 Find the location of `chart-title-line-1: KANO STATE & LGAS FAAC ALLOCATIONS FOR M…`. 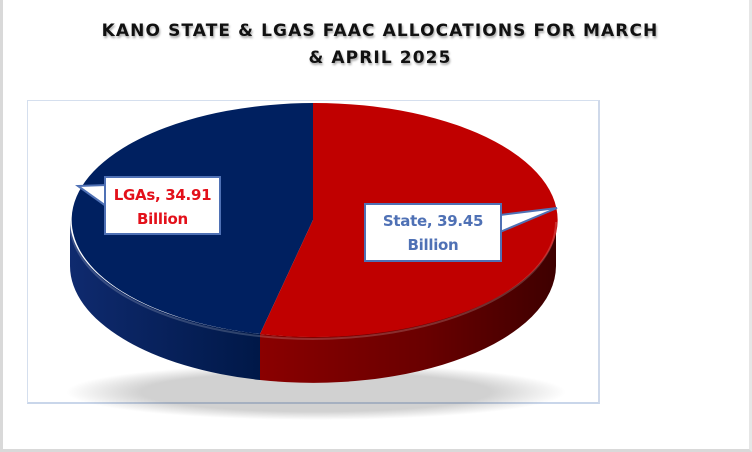

chart-title-line-1: KANO STATE & LGAS FAAC ALLOCATIONS FOR M… is located at coordinates (380, 31).